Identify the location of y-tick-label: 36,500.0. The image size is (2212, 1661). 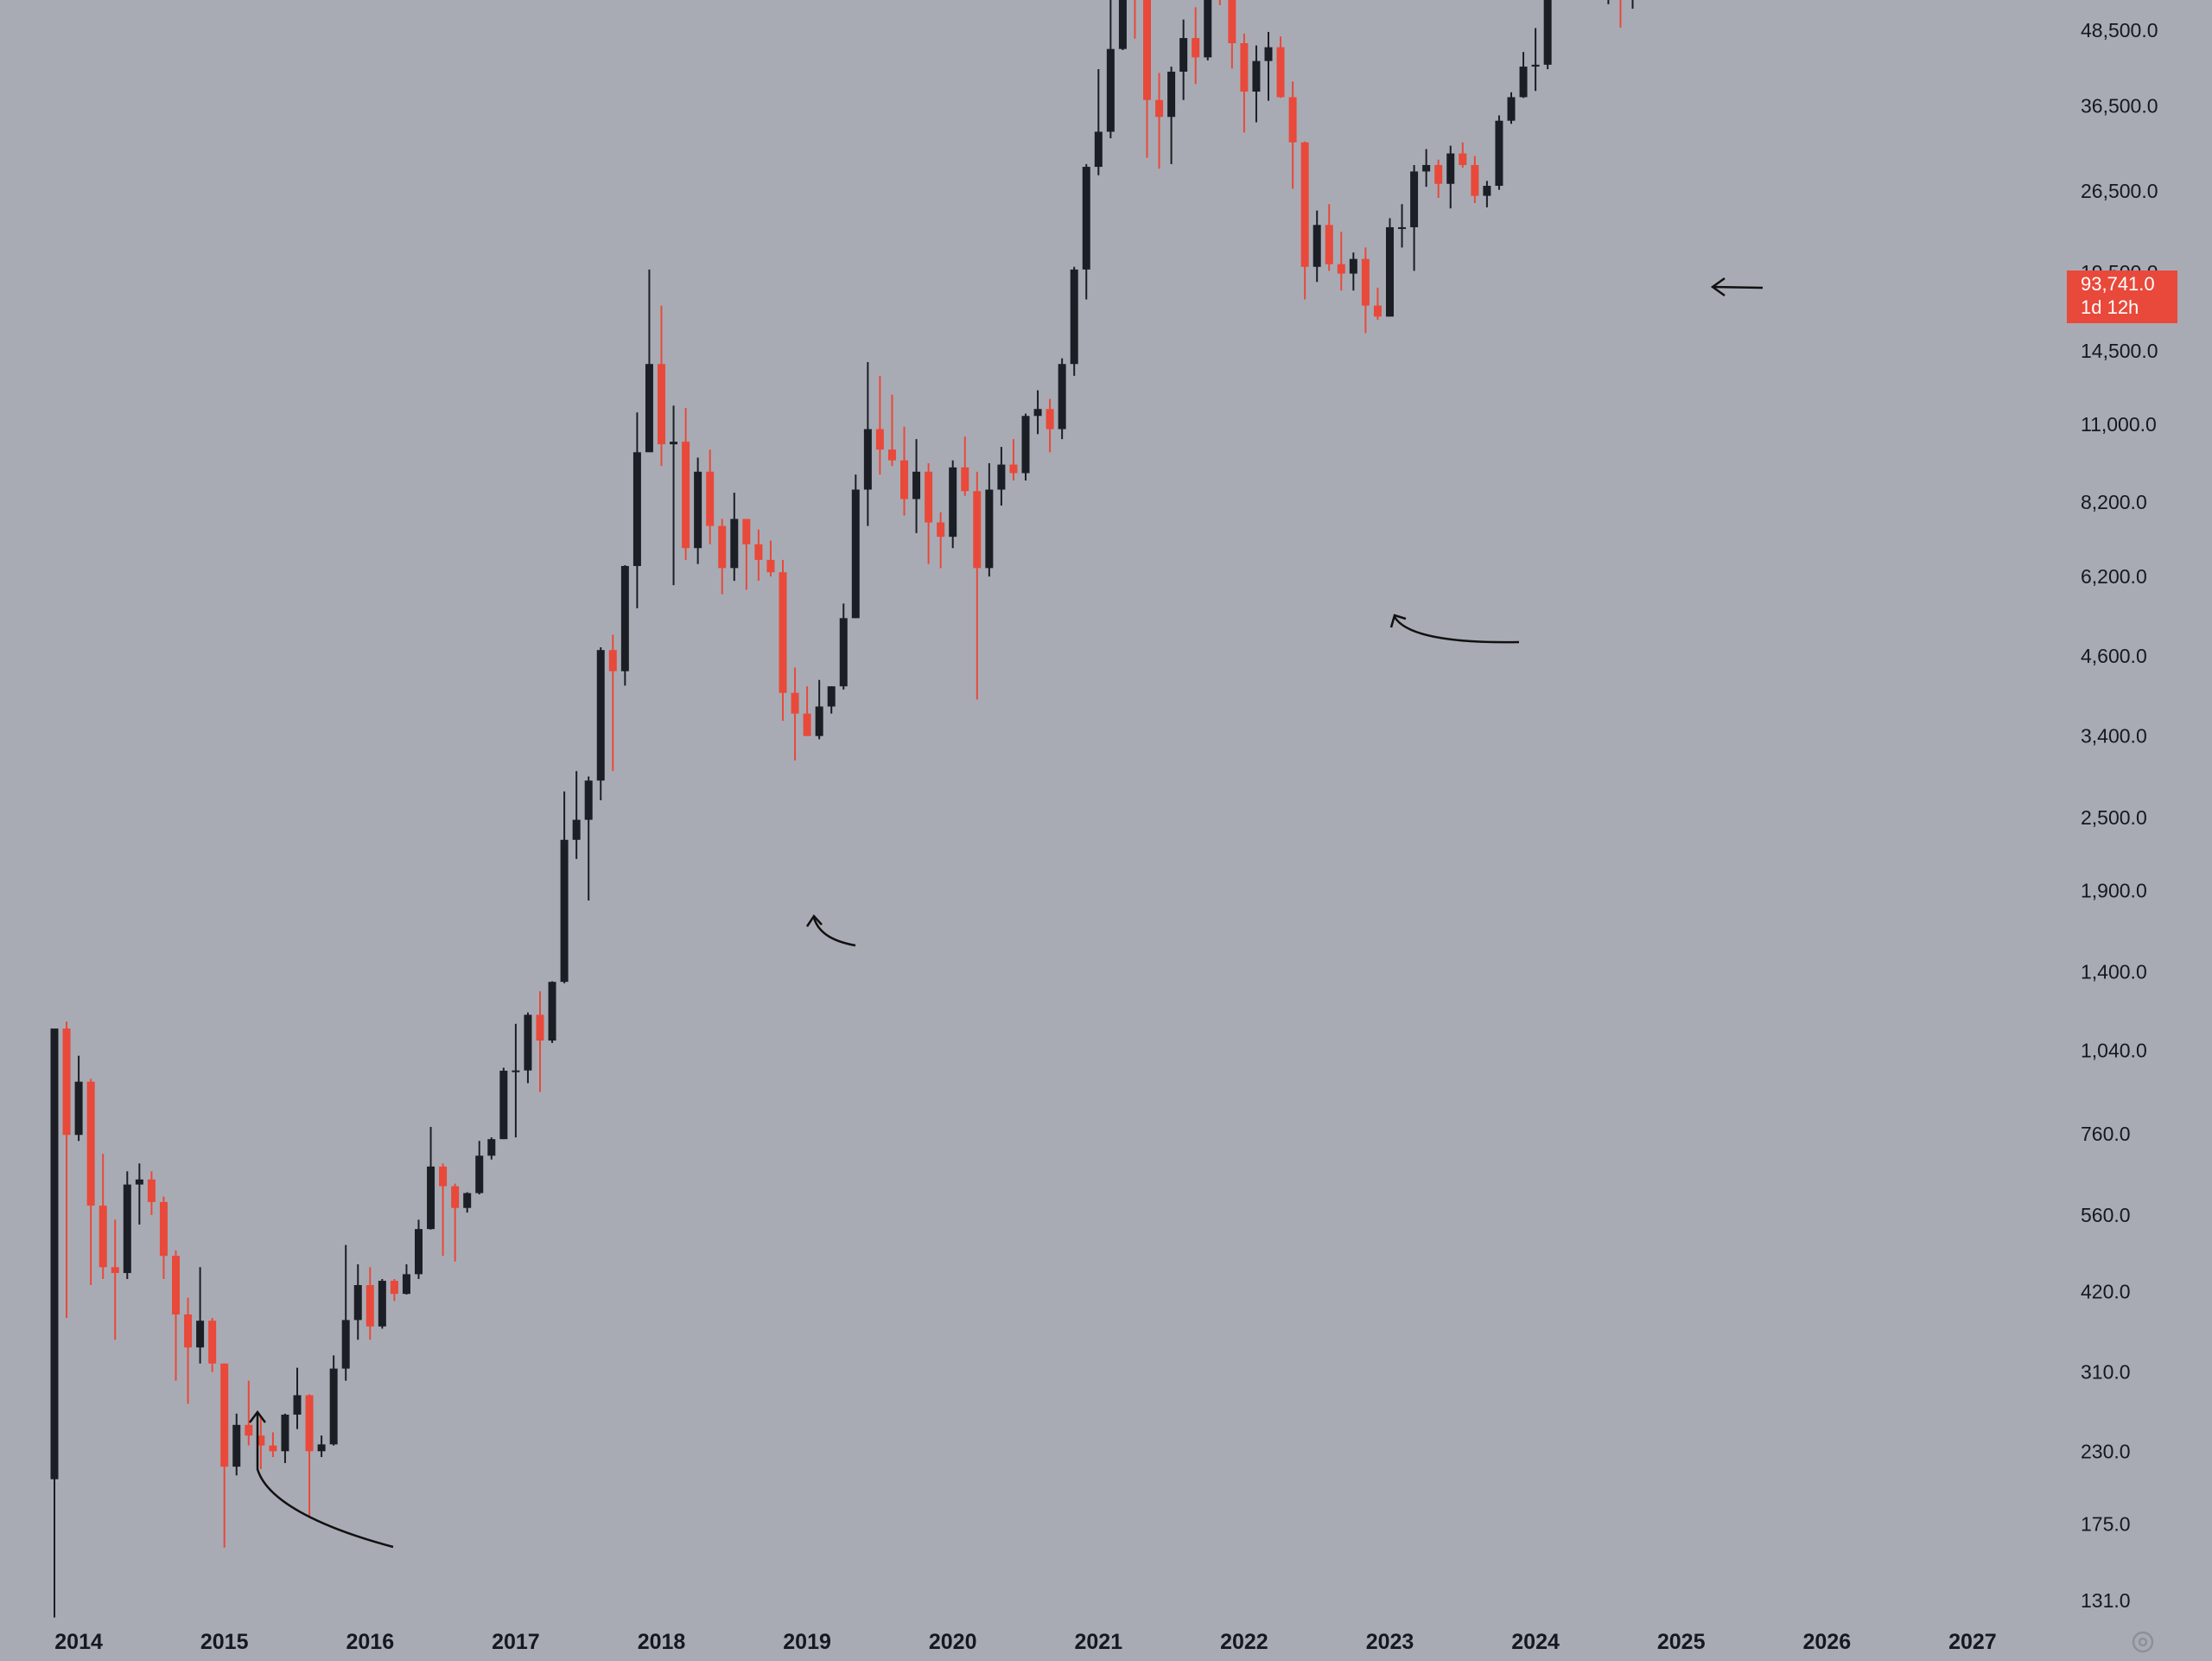
(2119, 105).